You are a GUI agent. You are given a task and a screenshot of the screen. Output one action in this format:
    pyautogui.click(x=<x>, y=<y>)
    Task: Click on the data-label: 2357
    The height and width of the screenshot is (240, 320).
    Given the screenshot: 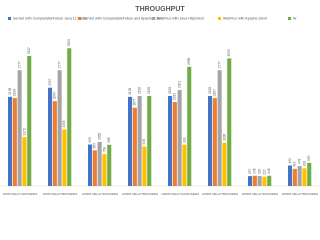 What is the action you would take?
    pyautogui.click(x=50, y=81)
    